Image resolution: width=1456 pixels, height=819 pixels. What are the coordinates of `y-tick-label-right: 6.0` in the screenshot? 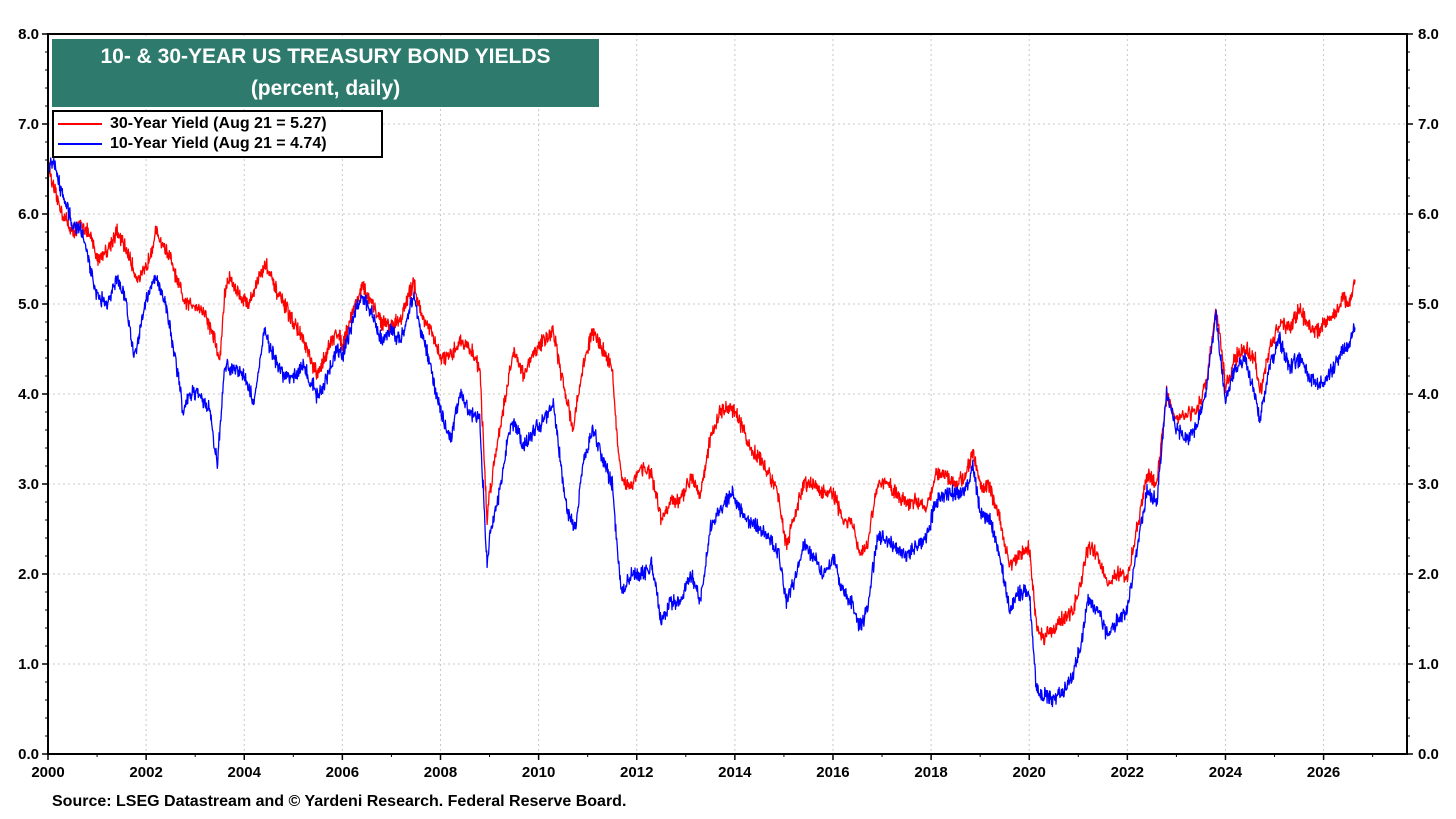 It's located at (1428, 214).